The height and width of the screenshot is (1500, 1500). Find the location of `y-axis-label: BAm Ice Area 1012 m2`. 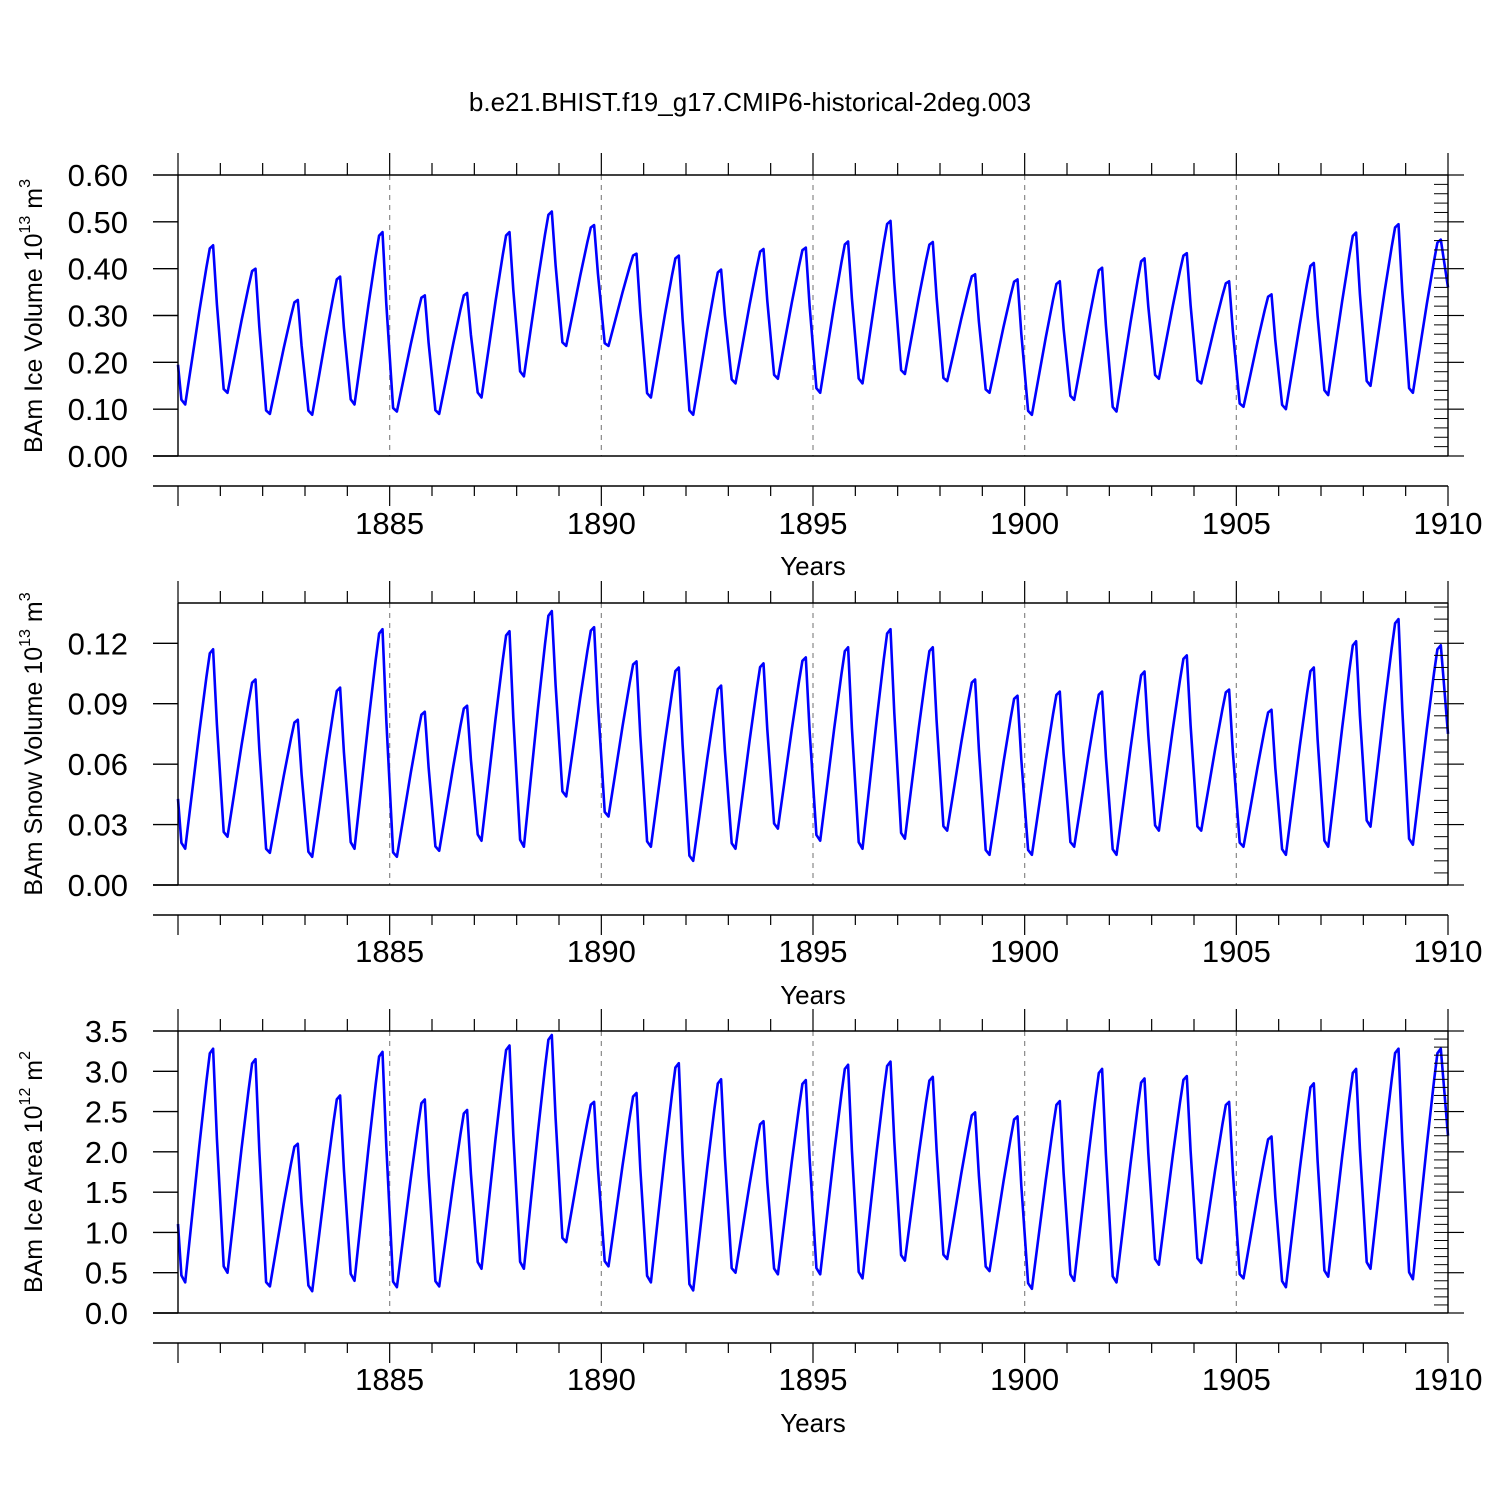

y-axis-label: BAm Ice Area 1012 m2 is located at coordinates (32, 1172).